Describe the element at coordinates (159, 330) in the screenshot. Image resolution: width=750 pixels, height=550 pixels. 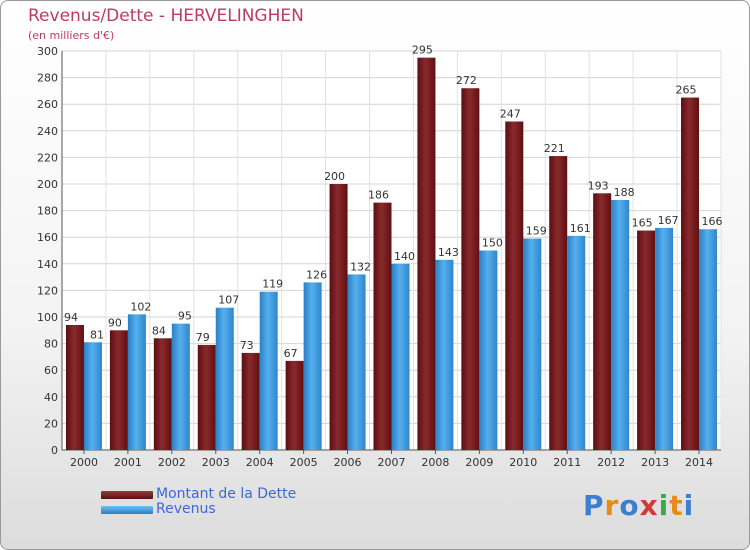
I see `data-label-debt: 84` at that location.